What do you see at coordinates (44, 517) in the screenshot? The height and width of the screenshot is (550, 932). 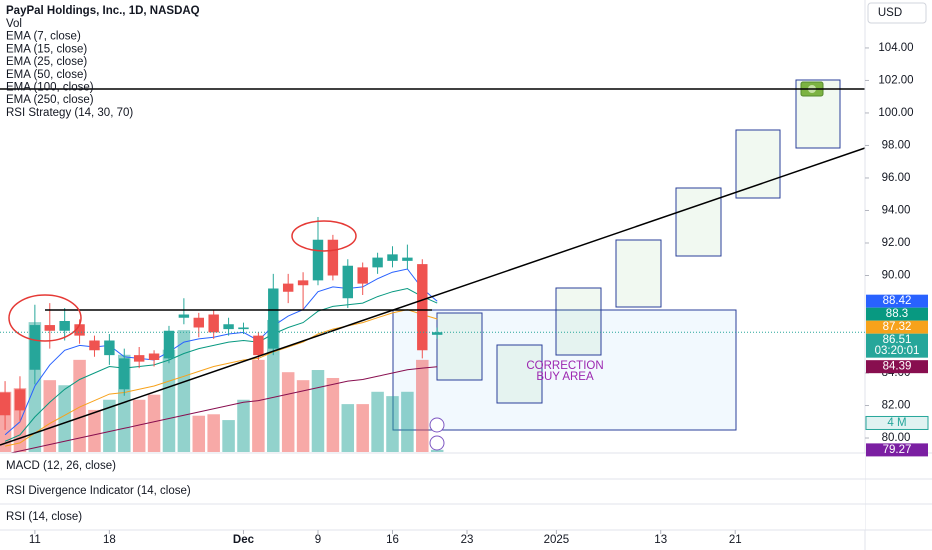 I see `pane-title: RSI (14, close)` at bounding box center [44, 517].